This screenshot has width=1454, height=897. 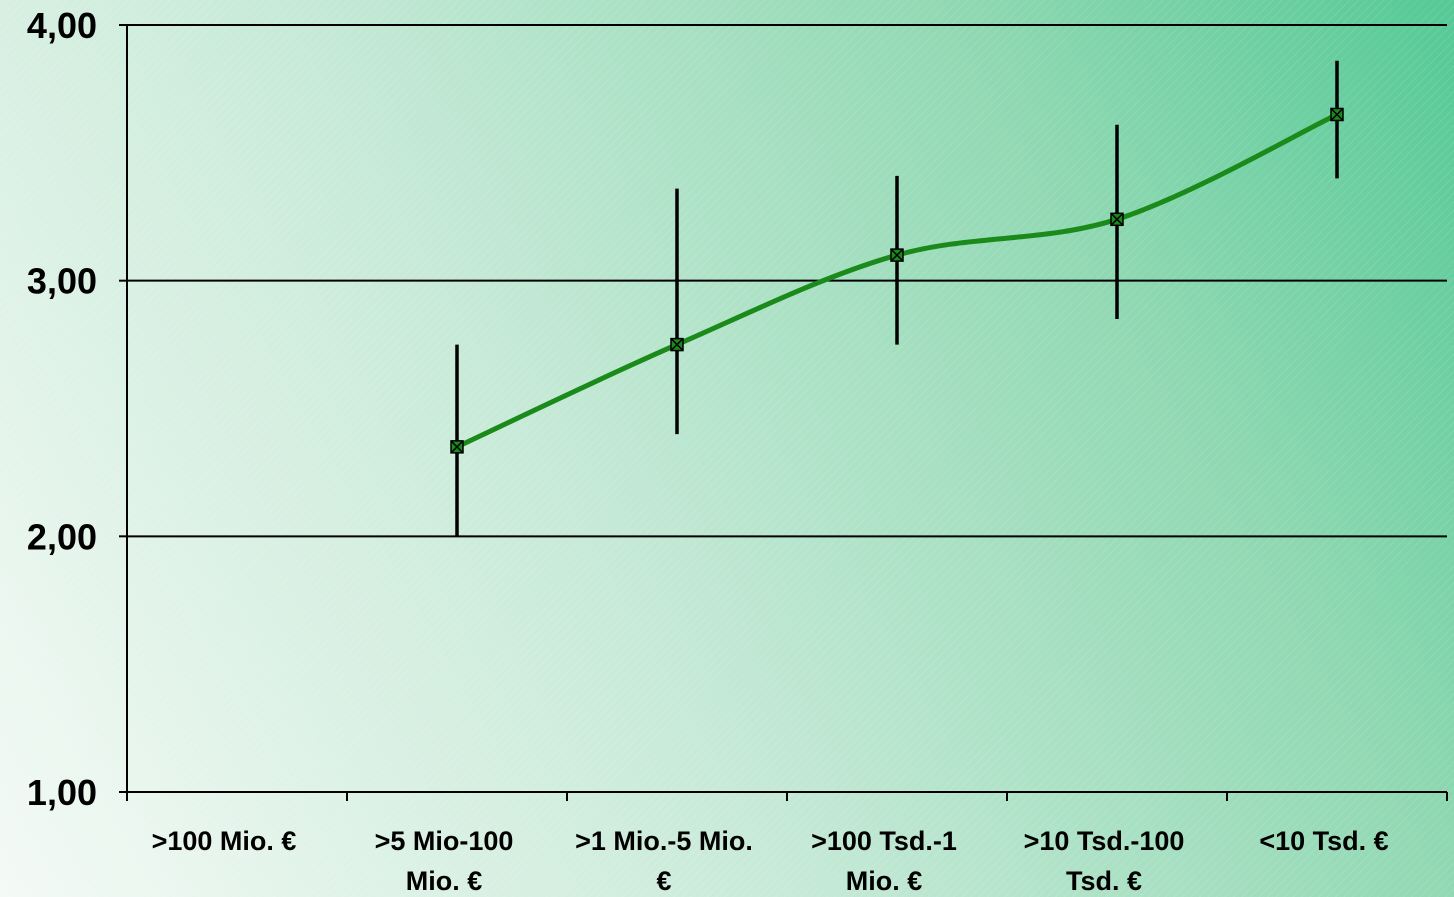 What do you see at coordinates (884, 861) in the screenshot?
I see `x-tick-label: >100 Tsd.-1 Mio. €` at bounding box center [884, 861].